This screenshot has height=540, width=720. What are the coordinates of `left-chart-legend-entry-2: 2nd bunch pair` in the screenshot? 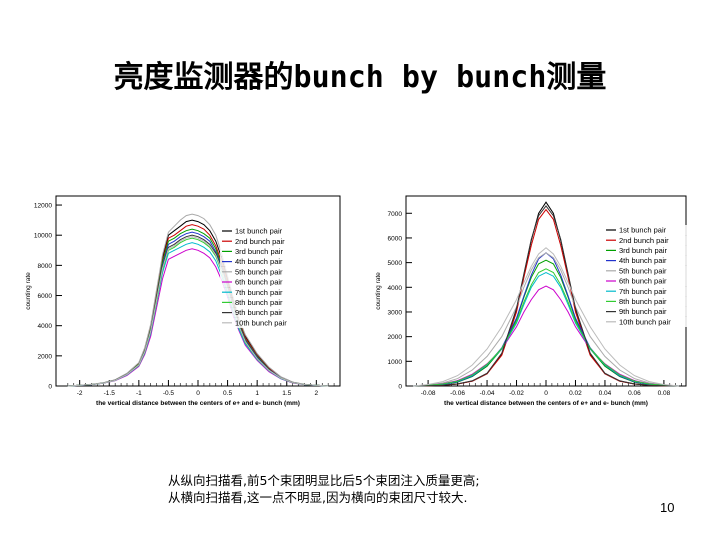 It's located at (260, 241).